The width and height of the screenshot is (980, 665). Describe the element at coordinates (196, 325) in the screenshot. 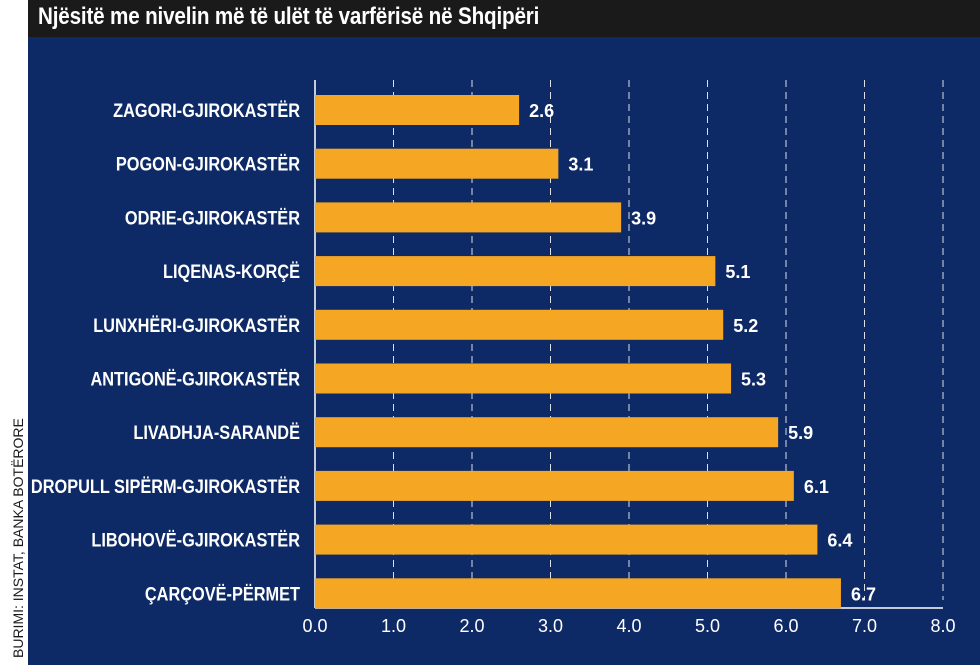

I see `category-label: LUNXHËRI-GJIROKASTËR` at that location.